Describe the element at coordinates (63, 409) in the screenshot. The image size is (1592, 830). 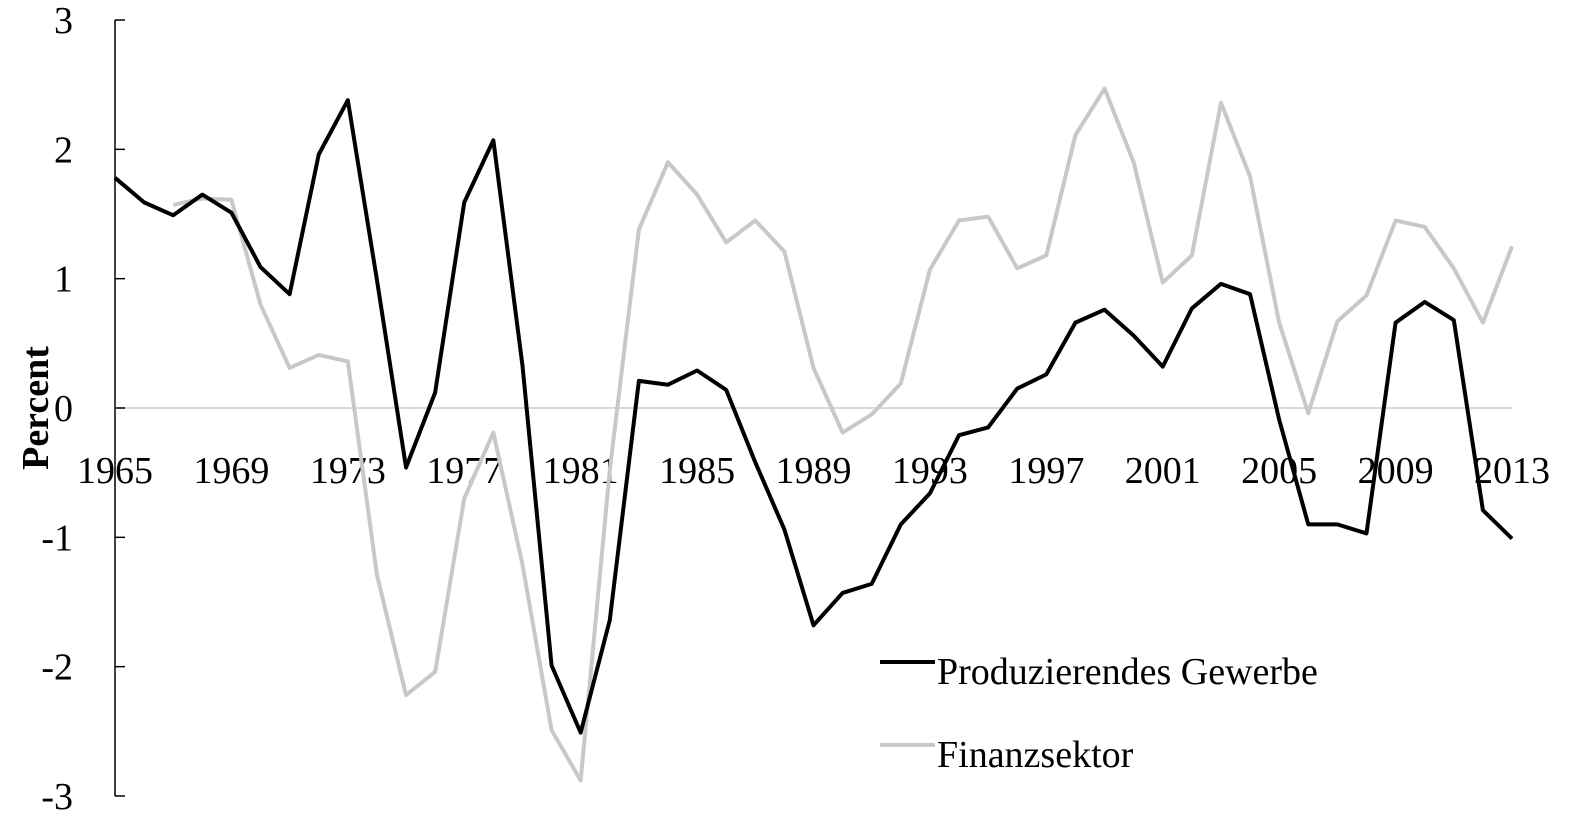
I see `y-tick-label: 0` at that location.